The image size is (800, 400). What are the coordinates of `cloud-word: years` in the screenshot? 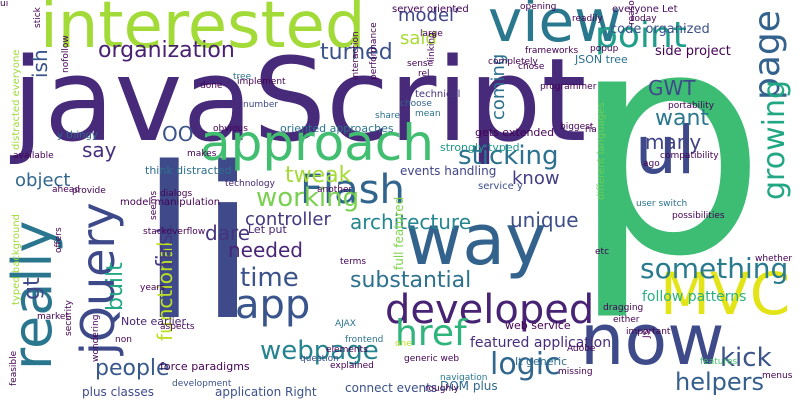 It's located at (152, 288).